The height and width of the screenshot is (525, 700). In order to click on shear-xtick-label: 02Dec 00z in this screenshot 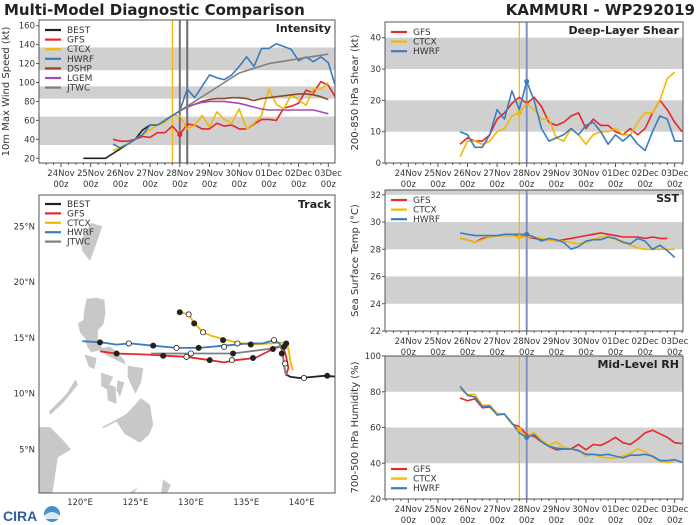, I will do `click(645, 179)`.